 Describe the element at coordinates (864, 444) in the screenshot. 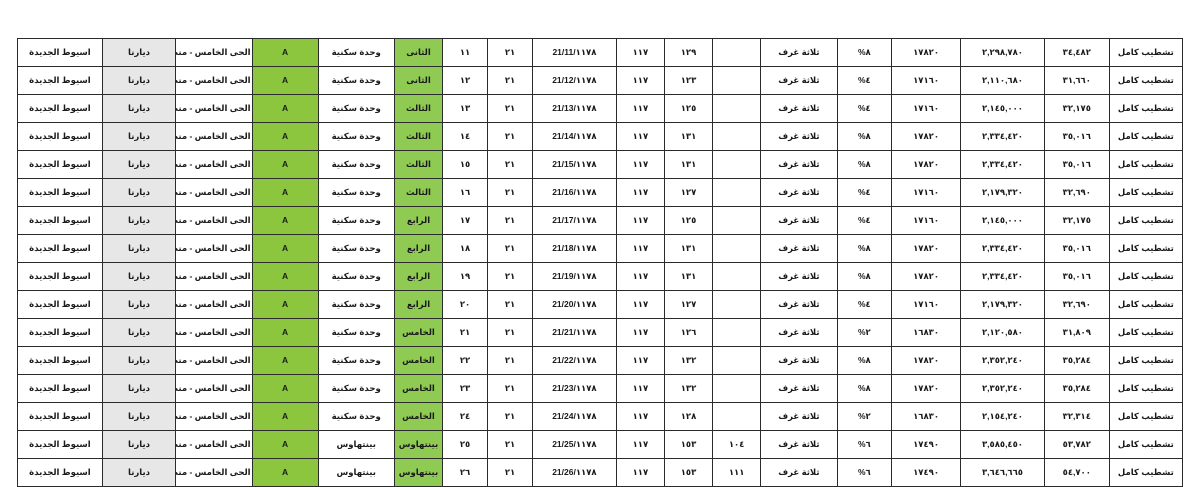

I see `cell-percent: ٦%` at that location.